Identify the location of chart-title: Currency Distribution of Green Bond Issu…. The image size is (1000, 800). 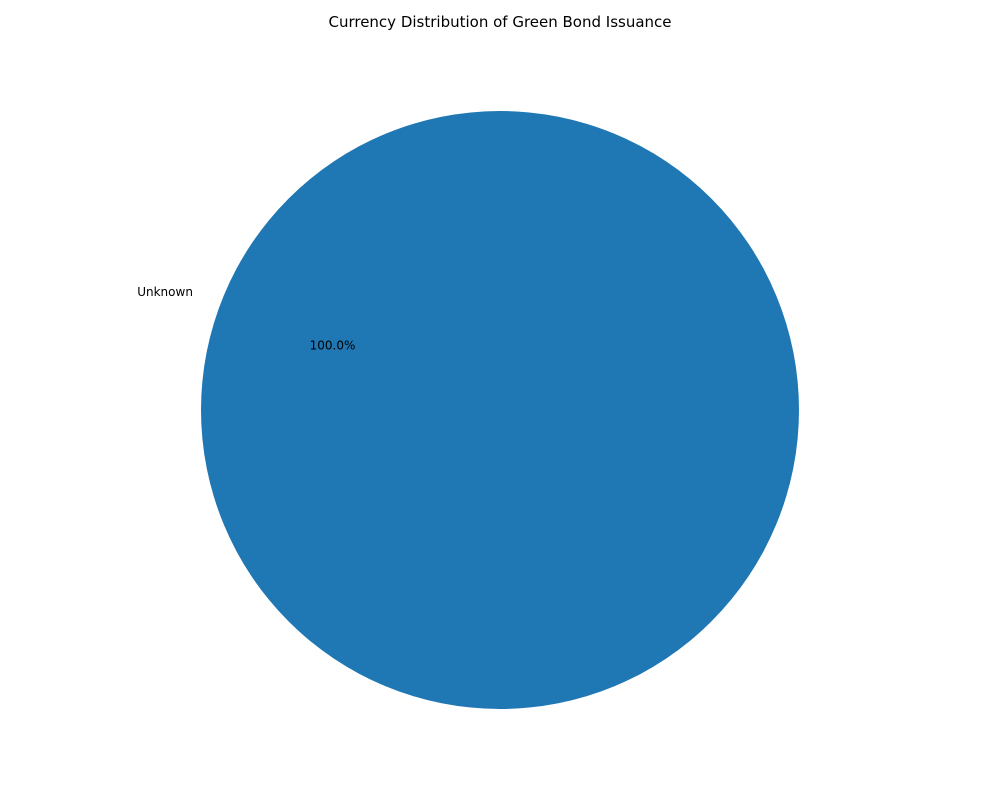
(499, 22).